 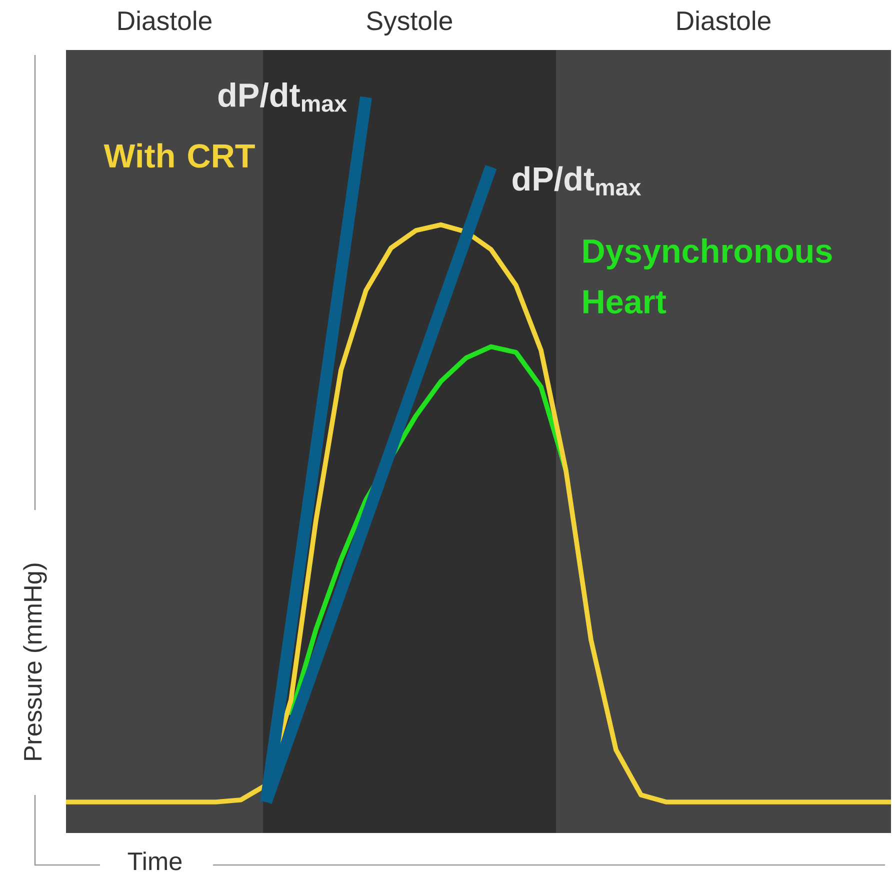 I want to click on text: Dysynchronous Heart, so click(x=708, y=276).